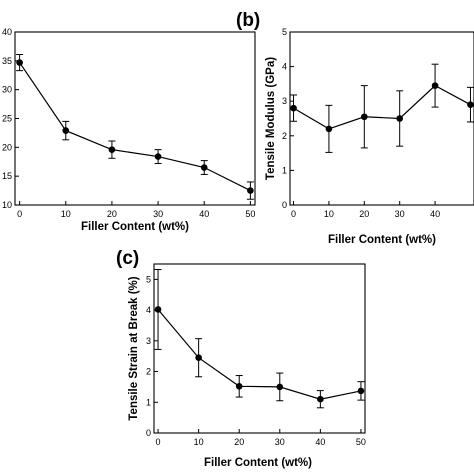  I want to click on x-tick-label-a: 40, so click(204, 214).